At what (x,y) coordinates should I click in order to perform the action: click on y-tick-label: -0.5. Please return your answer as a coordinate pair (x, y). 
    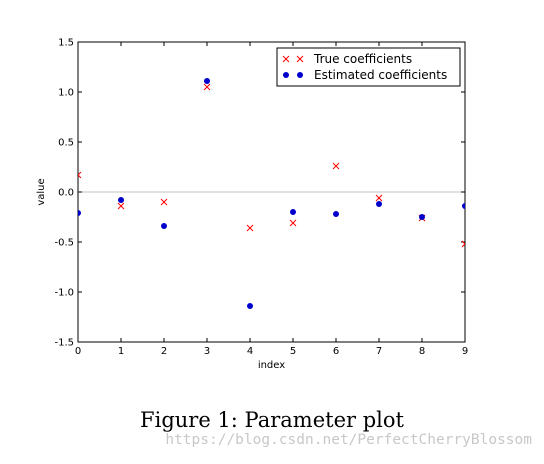
    Looking at the image, I should click on (64, 243).